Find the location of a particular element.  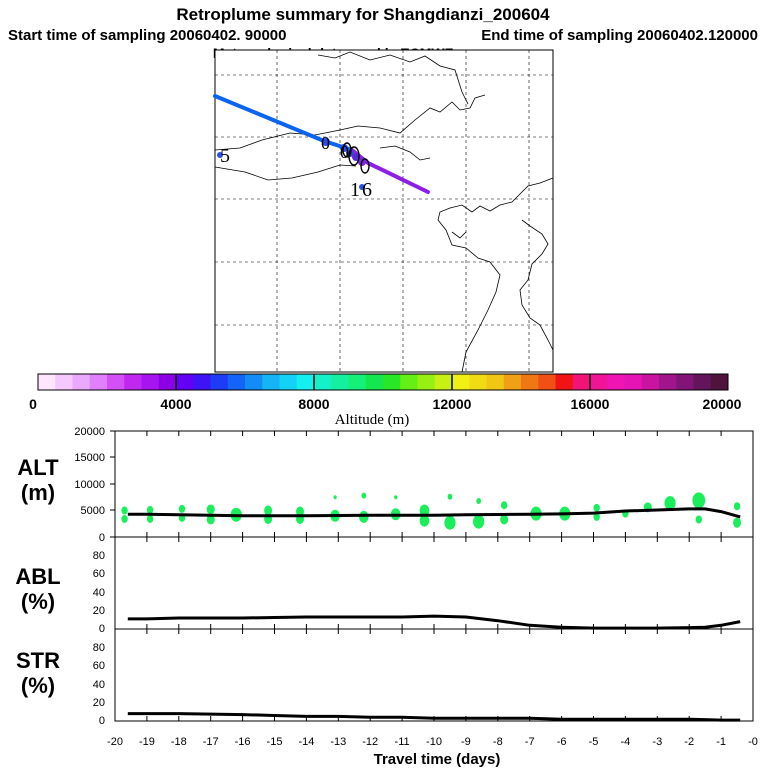

abl-y-tick-label: 20 is located at coordinates (99, 611).